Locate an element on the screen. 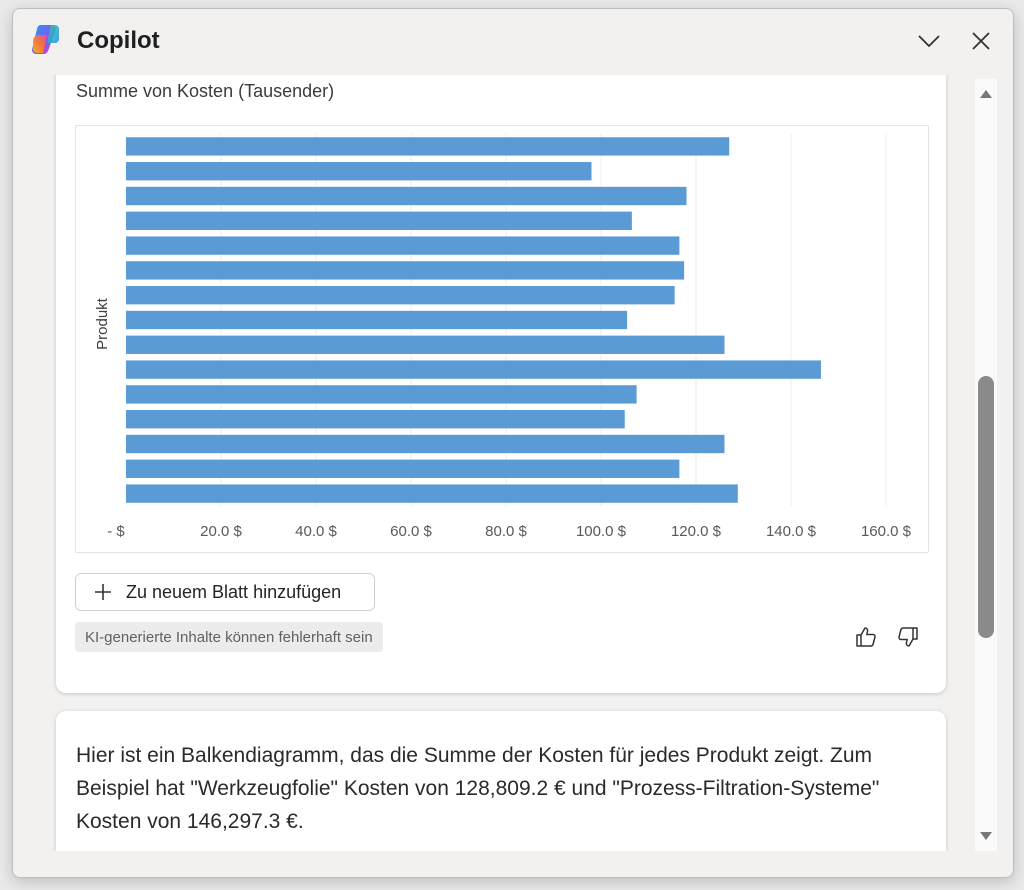  close-icon is located at coordinates (981, 41).